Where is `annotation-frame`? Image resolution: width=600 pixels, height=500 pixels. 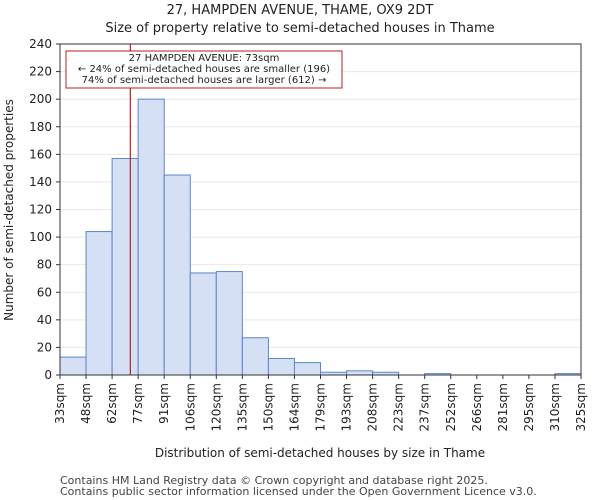 annotation-frame is located at coordinates (204, 69).